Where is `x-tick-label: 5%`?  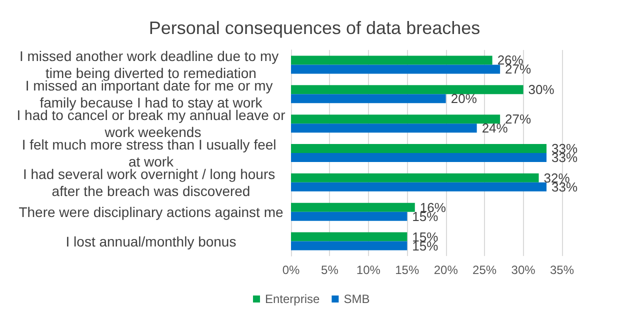 x-tick-label: 5% is located at coordinates (330, 270).